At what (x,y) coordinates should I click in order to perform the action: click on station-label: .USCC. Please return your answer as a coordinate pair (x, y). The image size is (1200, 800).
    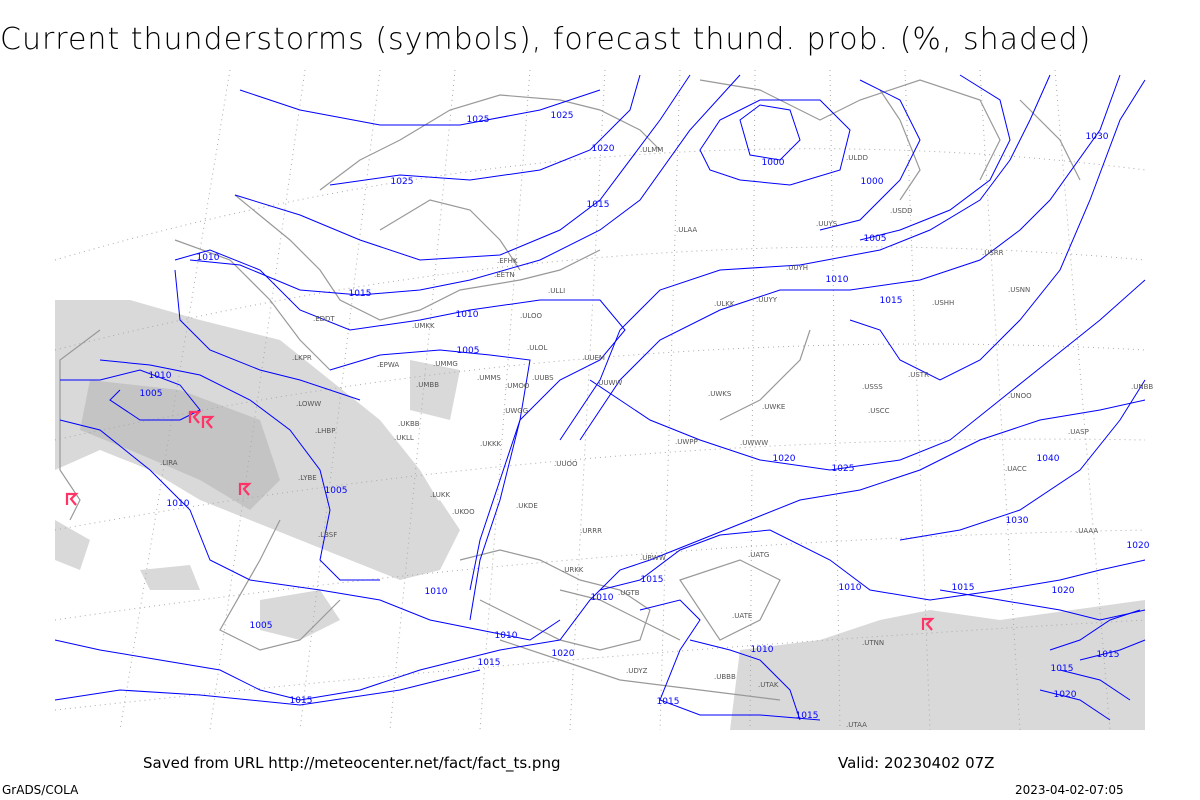
    Looking at the image, I should click on (879, 411).